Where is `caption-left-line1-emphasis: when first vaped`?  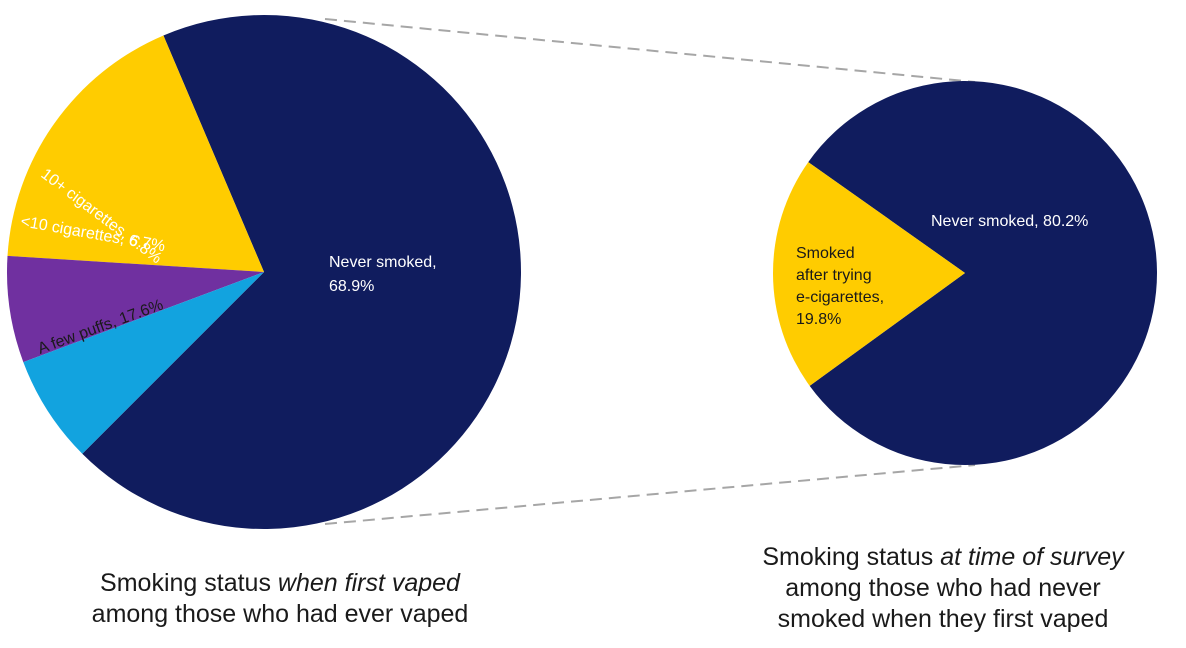
caption-left-line1-emphasis: when first vaped is located at coordinates (368, 583).